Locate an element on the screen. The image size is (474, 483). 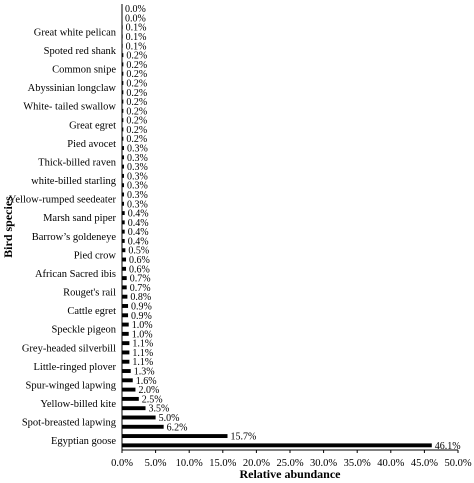
y-tick-label: Marsh sand piper is located at coordinates (79, 218).